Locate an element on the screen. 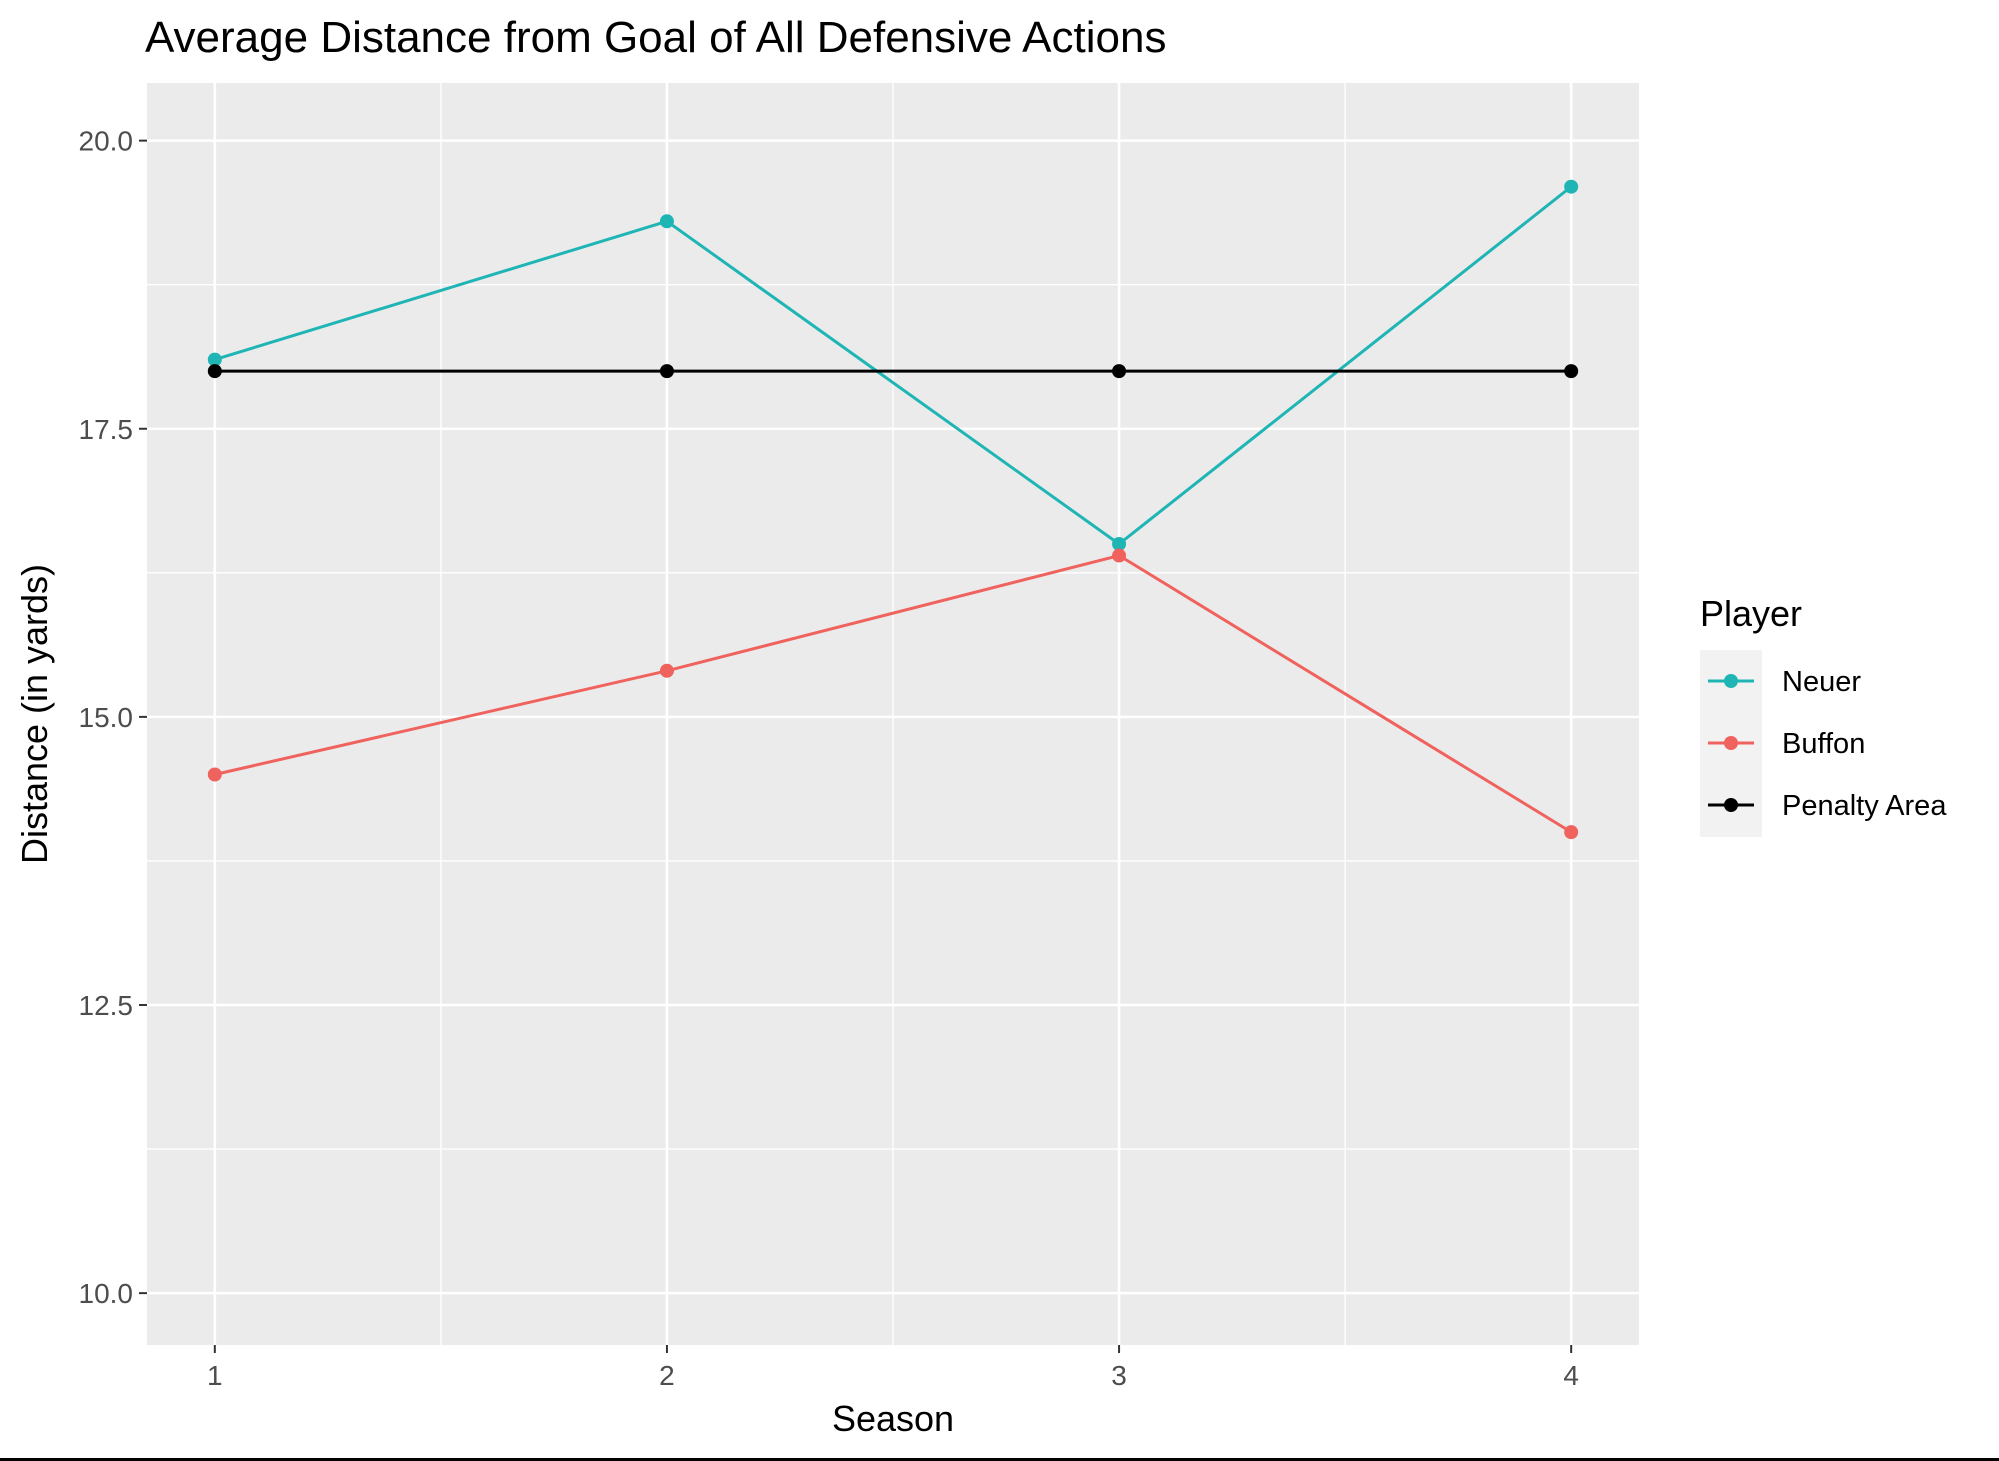 The image size is (1999, 1461). legend-title: Player is located at coordinates (1751, 613).